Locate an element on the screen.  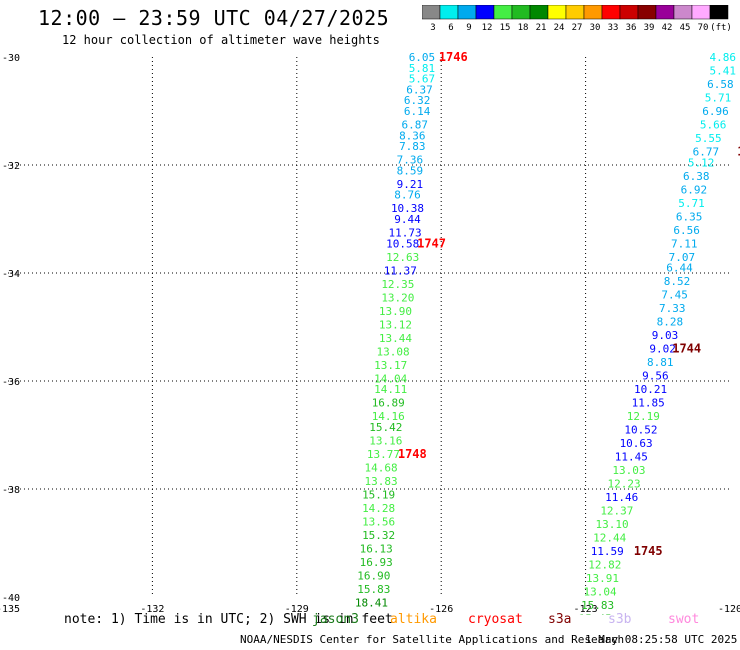
wave-height-value: 6.44 is located at coordinates (679, 268).